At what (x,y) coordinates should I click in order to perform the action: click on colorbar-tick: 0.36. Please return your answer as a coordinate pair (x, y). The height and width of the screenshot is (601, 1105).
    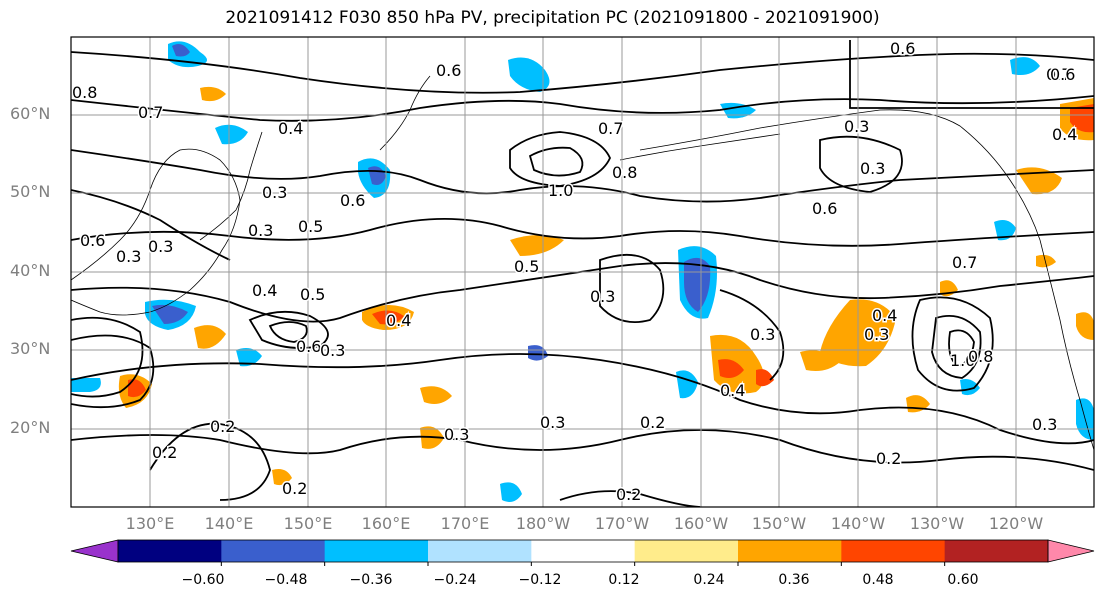
    Looking at the image, I should click on (794, 580).